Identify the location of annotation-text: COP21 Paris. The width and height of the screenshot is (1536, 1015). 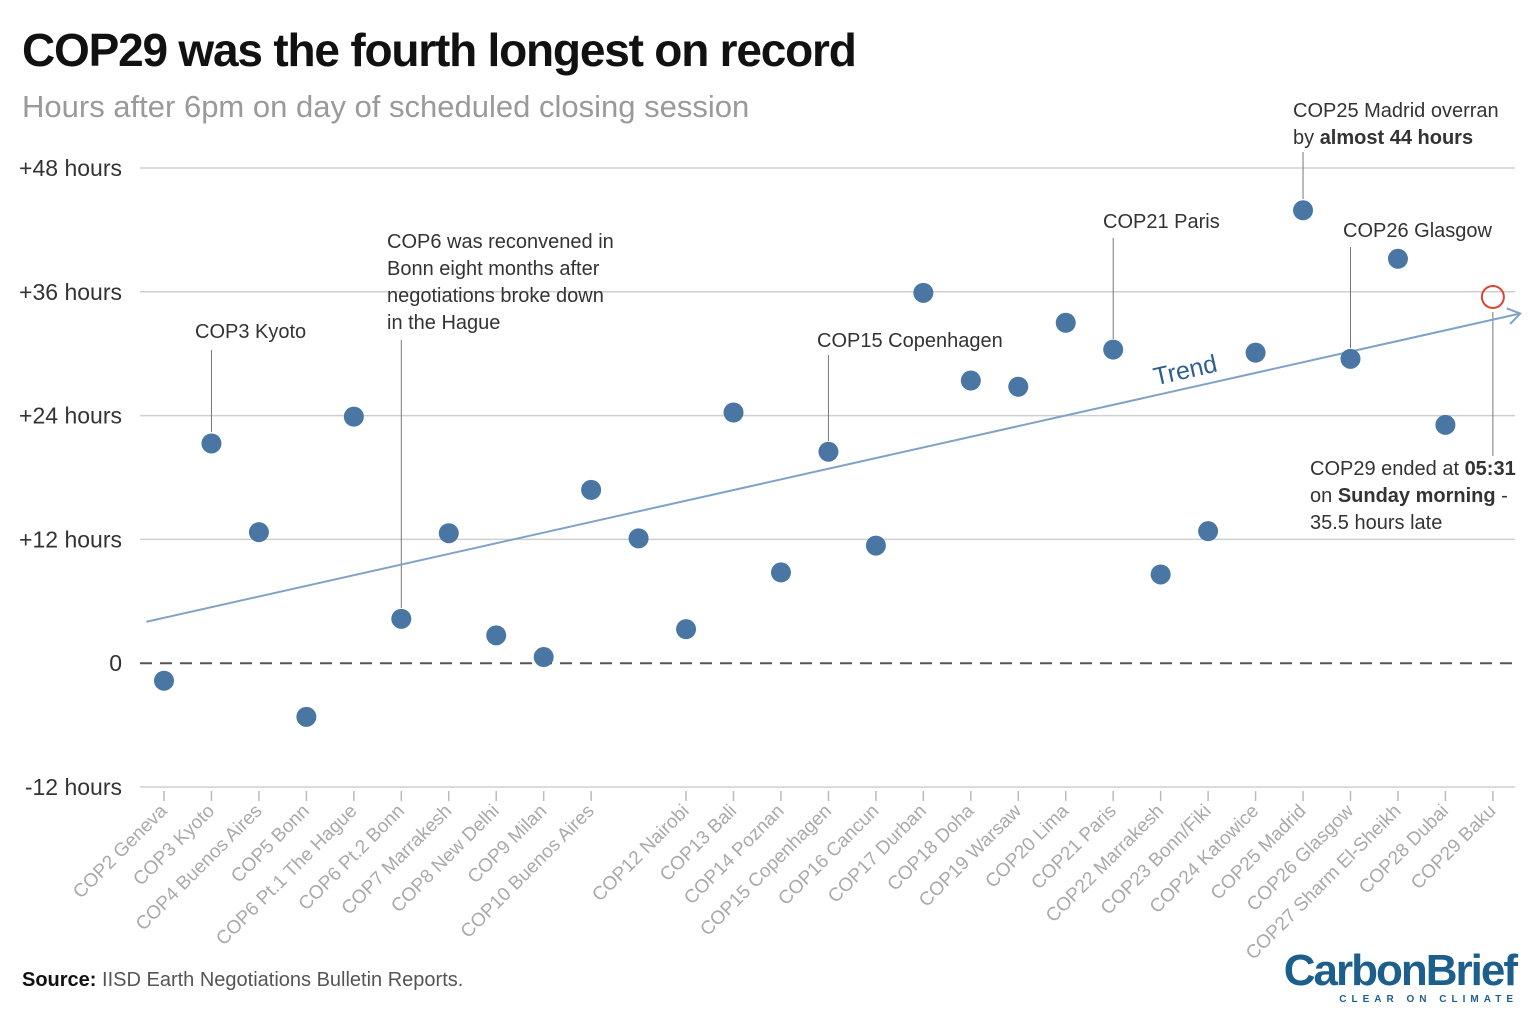
(1161, 222).